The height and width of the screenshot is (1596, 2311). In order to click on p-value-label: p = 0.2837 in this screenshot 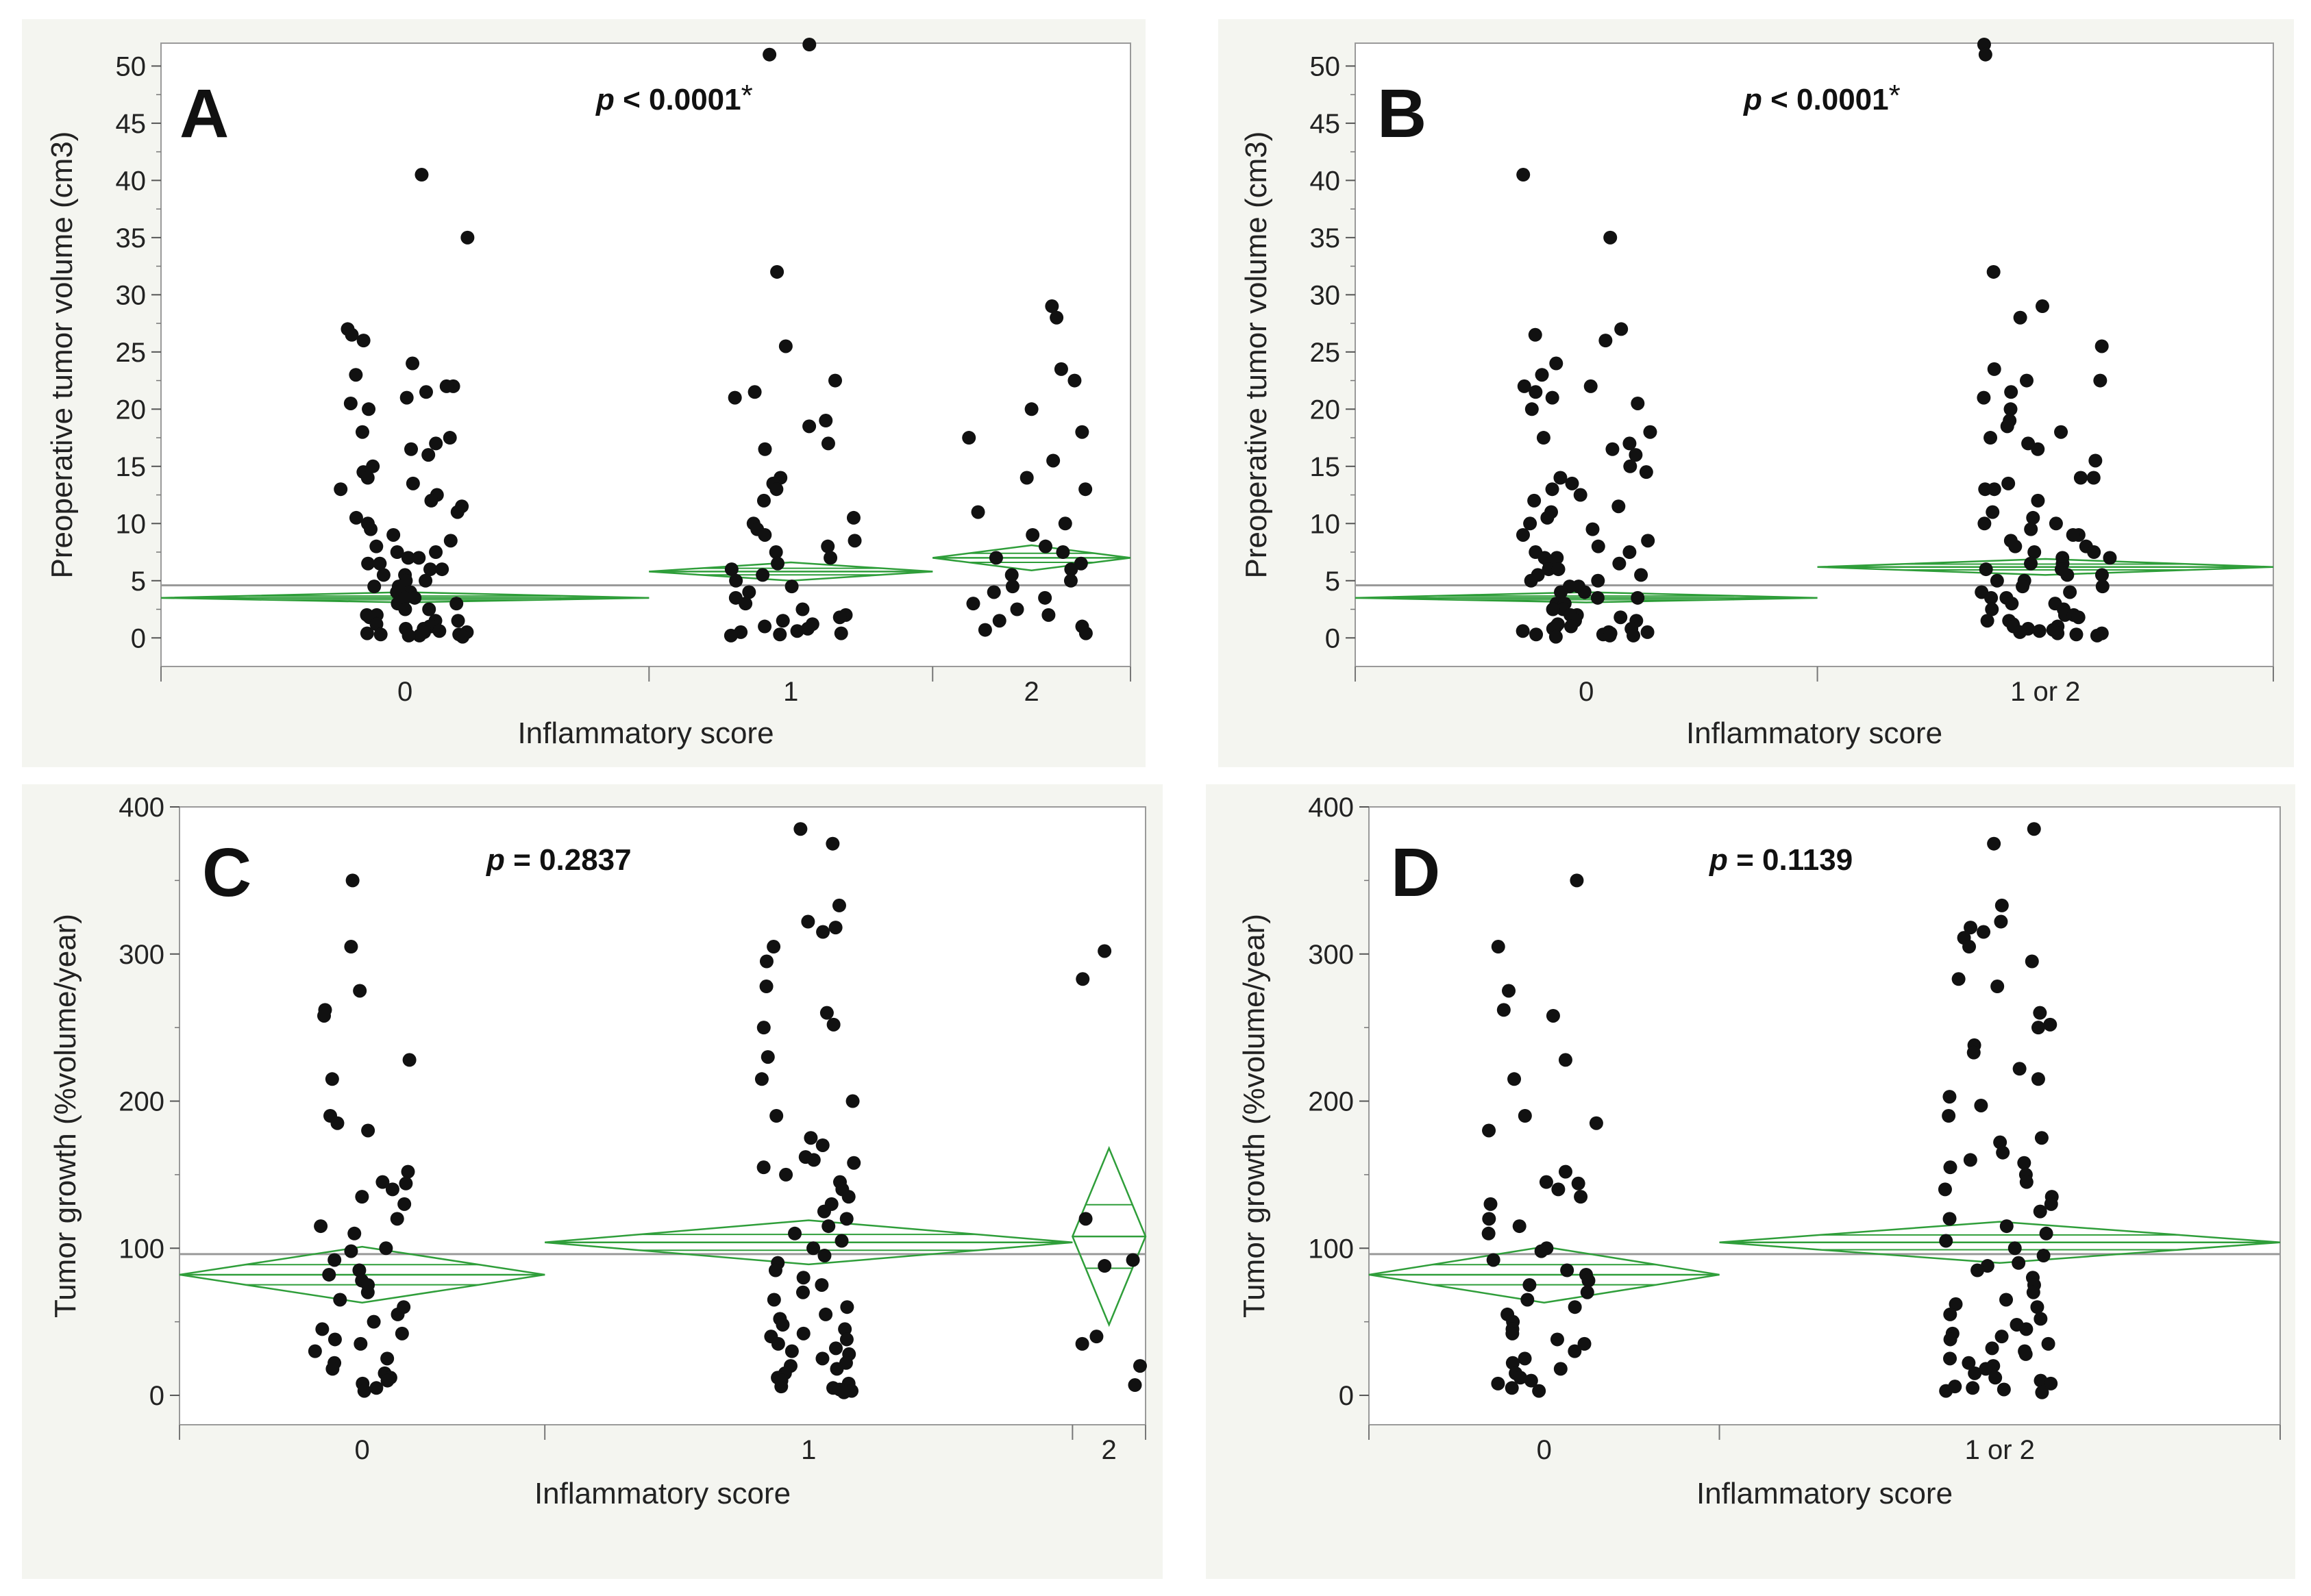, I will do `click(559, 860)`.